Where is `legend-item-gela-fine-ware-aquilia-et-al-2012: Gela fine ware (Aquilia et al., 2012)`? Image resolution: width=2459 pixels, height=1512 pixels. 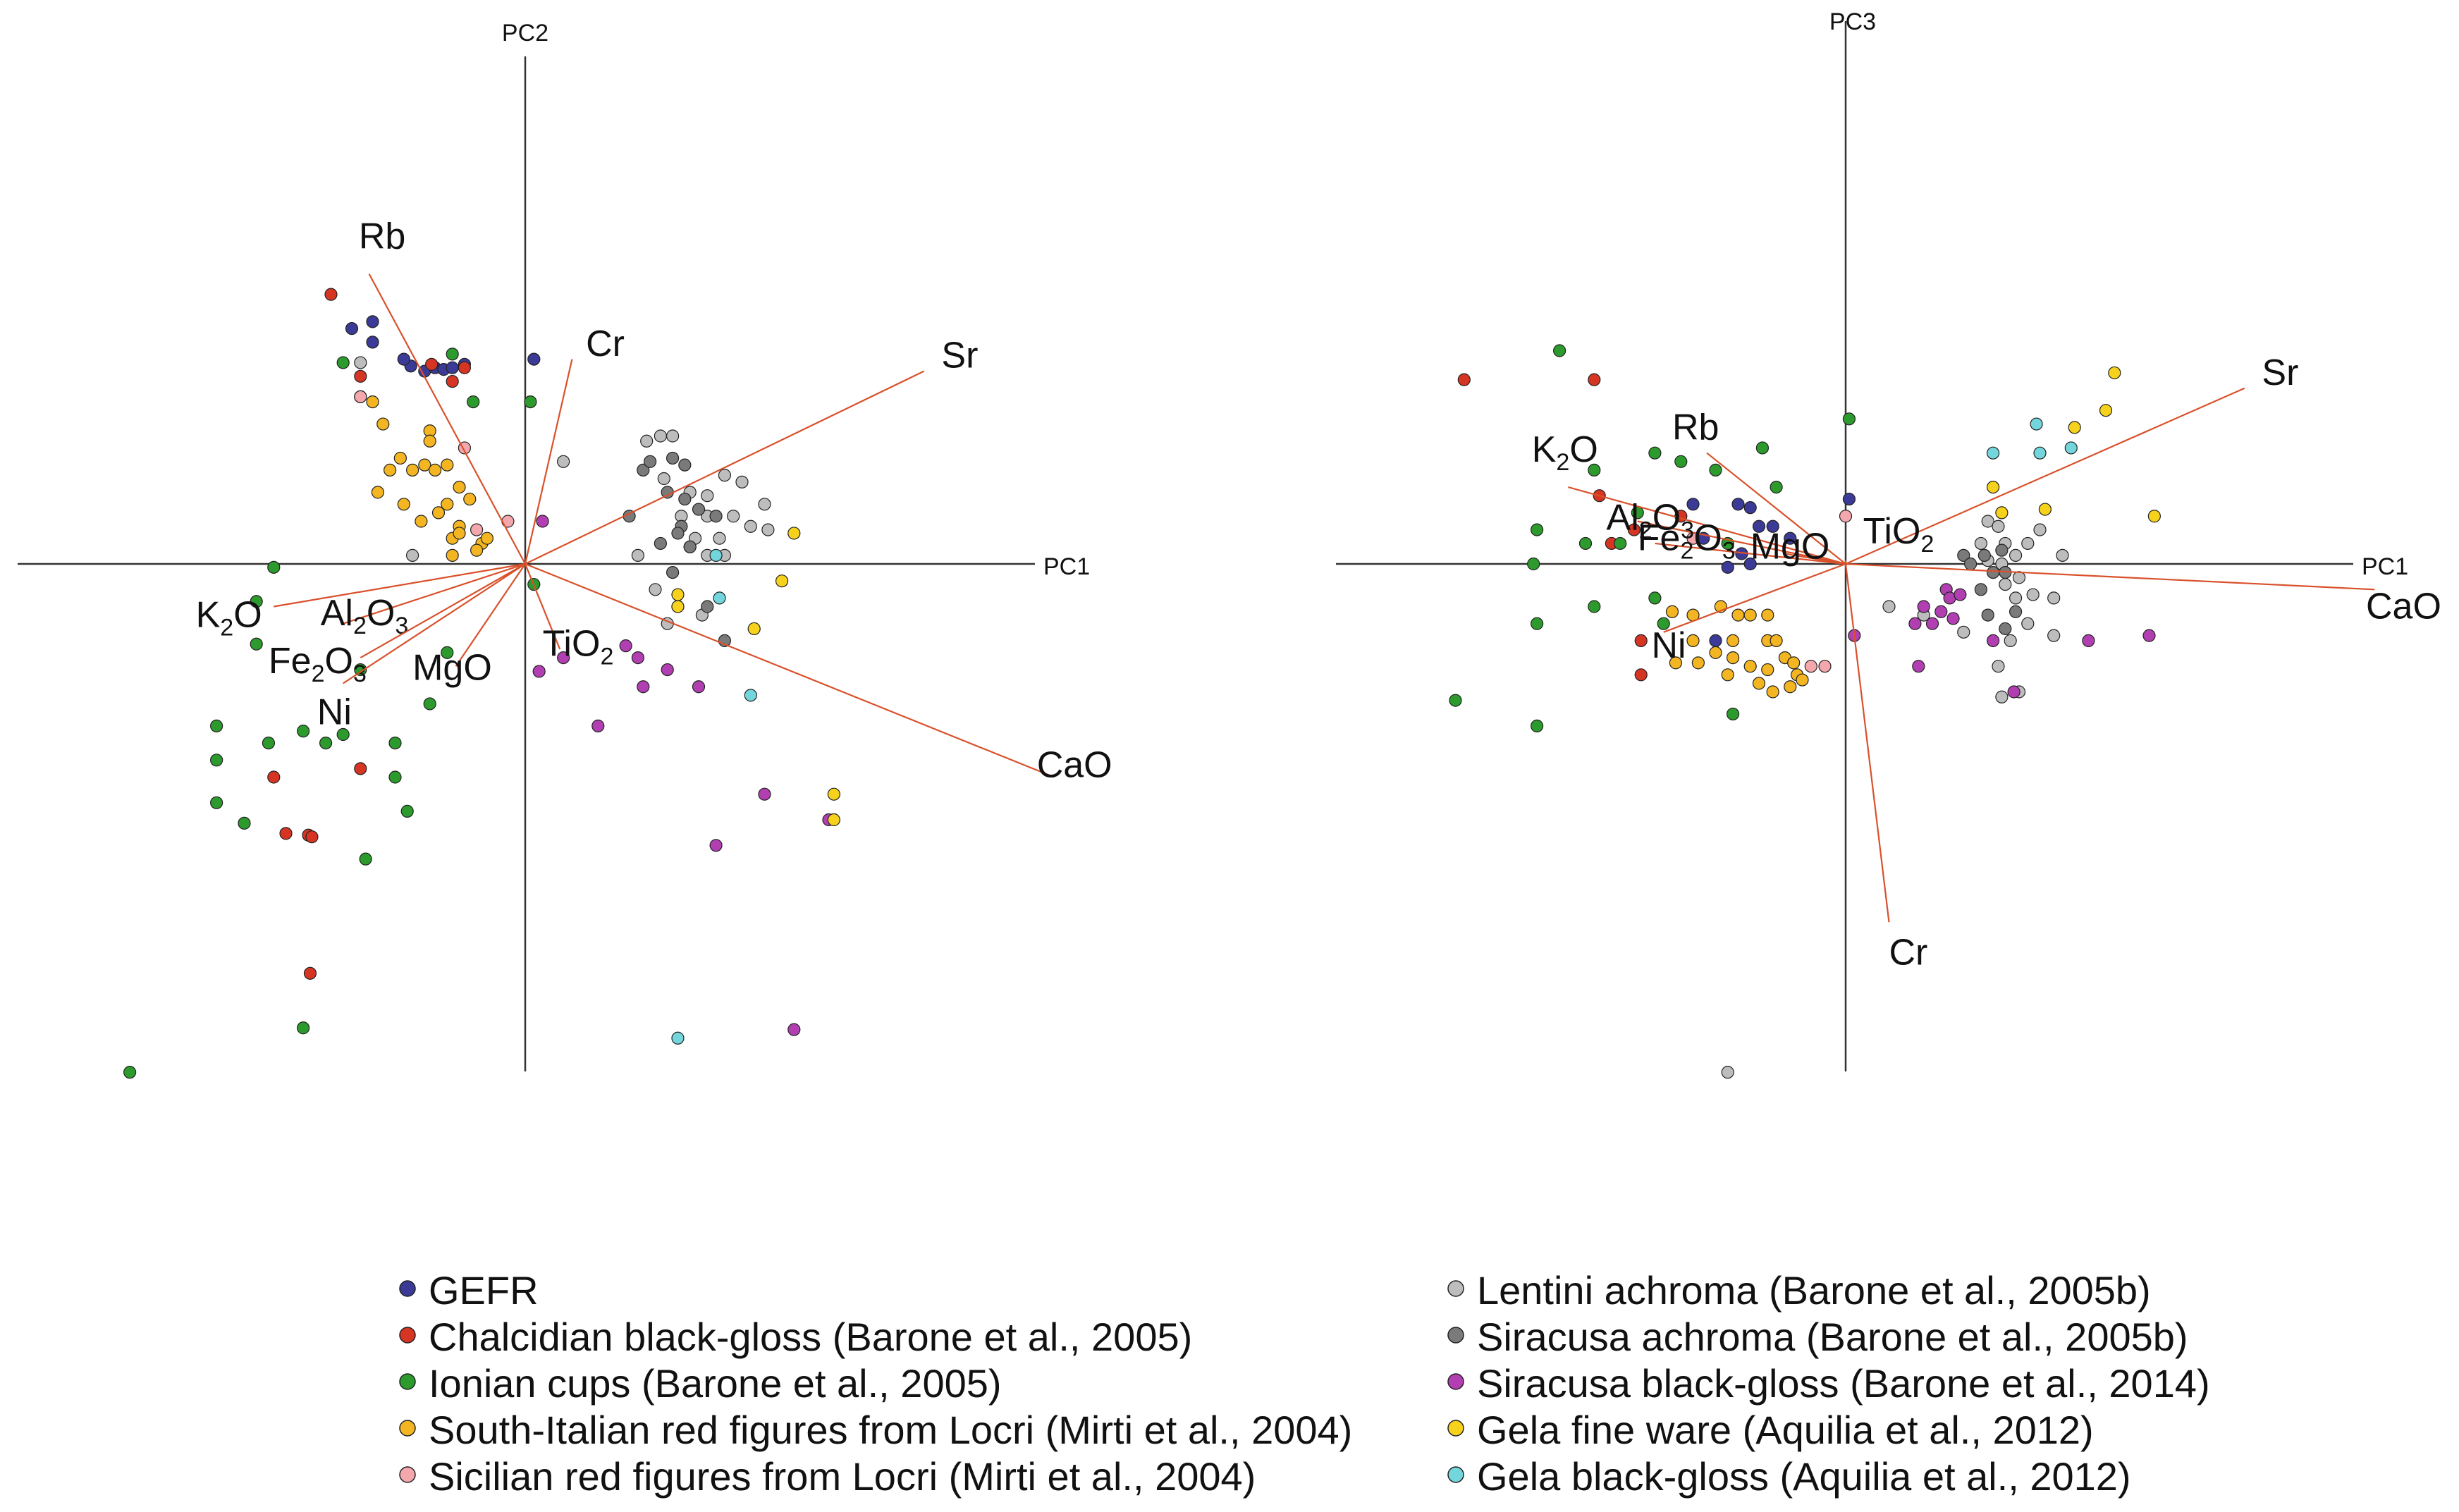 legend-item-gela-fine-ware-aquilia-et-al-2012: Gela fine ware (Aquilia et al., 2012) is located at coordinates (1770, 1430).